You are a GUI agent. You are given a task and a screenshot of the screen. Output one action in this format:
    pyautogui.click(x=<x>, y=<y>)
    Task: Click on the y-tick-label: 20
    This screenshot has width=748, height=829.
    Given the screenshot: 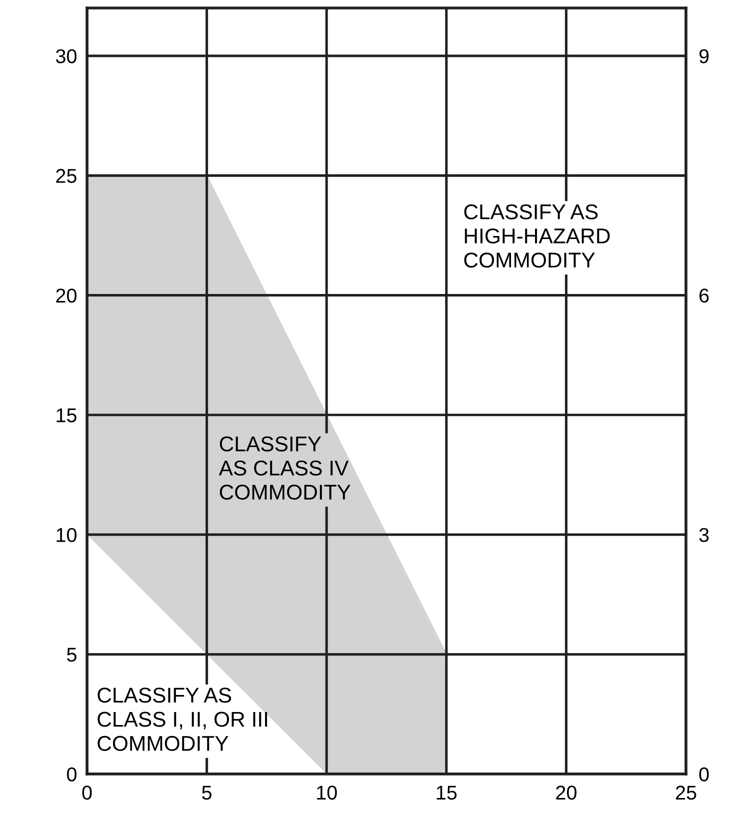 What is the action you would take?
    pyautogui.click(x=66, y=295)
    